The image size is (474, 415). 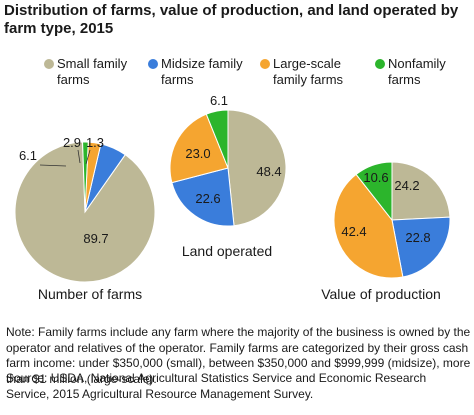 What do you see at coordinates (95, 238) in the screenshot?
I see `data-label-small-family: 89.7` at bounding box center [95, 238].